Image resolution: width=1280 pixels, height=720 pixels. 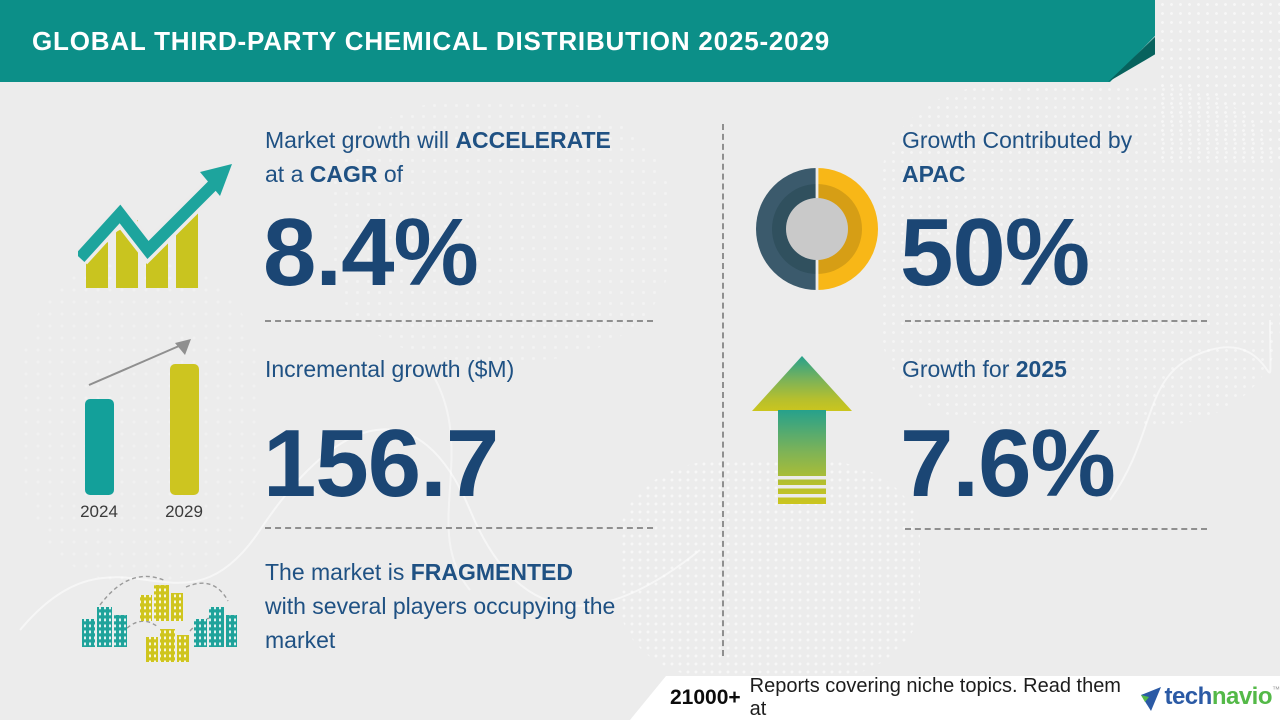 What do you see at coordinates (343, 174) in the screenshot?
I see `cagr-line2-bold: CAGR` at bounding box center [343, 174].